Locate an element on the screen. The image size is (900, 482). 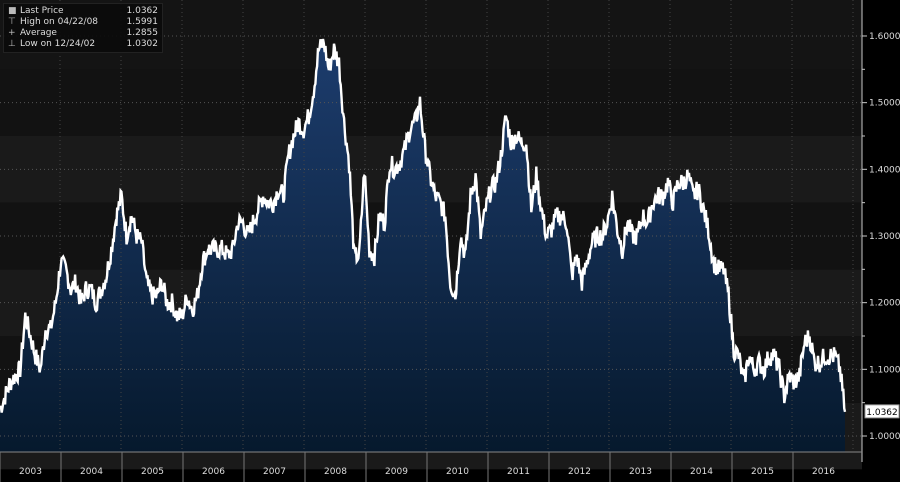
y-tick-label: 1.6000 is located at coordinates (884, 37).